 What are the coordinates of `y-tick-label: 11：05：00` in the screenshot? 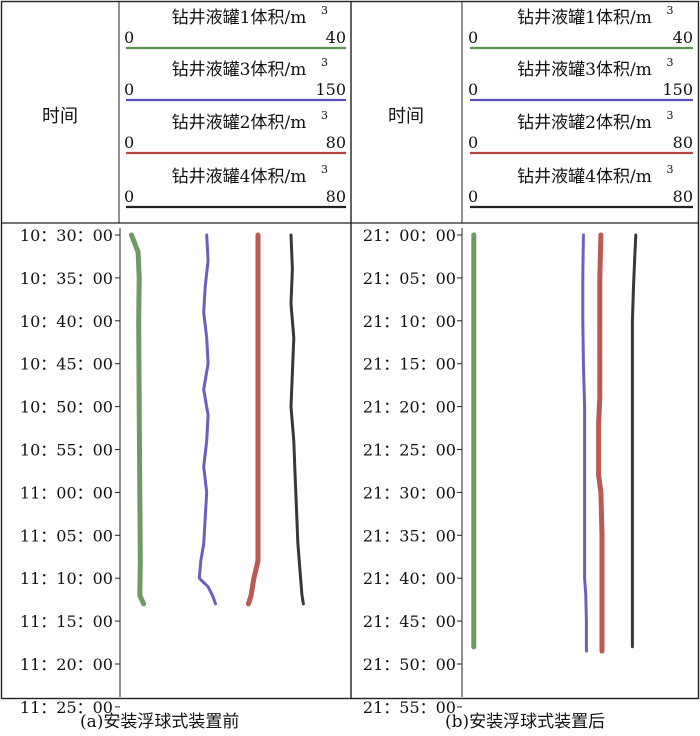 It's located at (66, 535).